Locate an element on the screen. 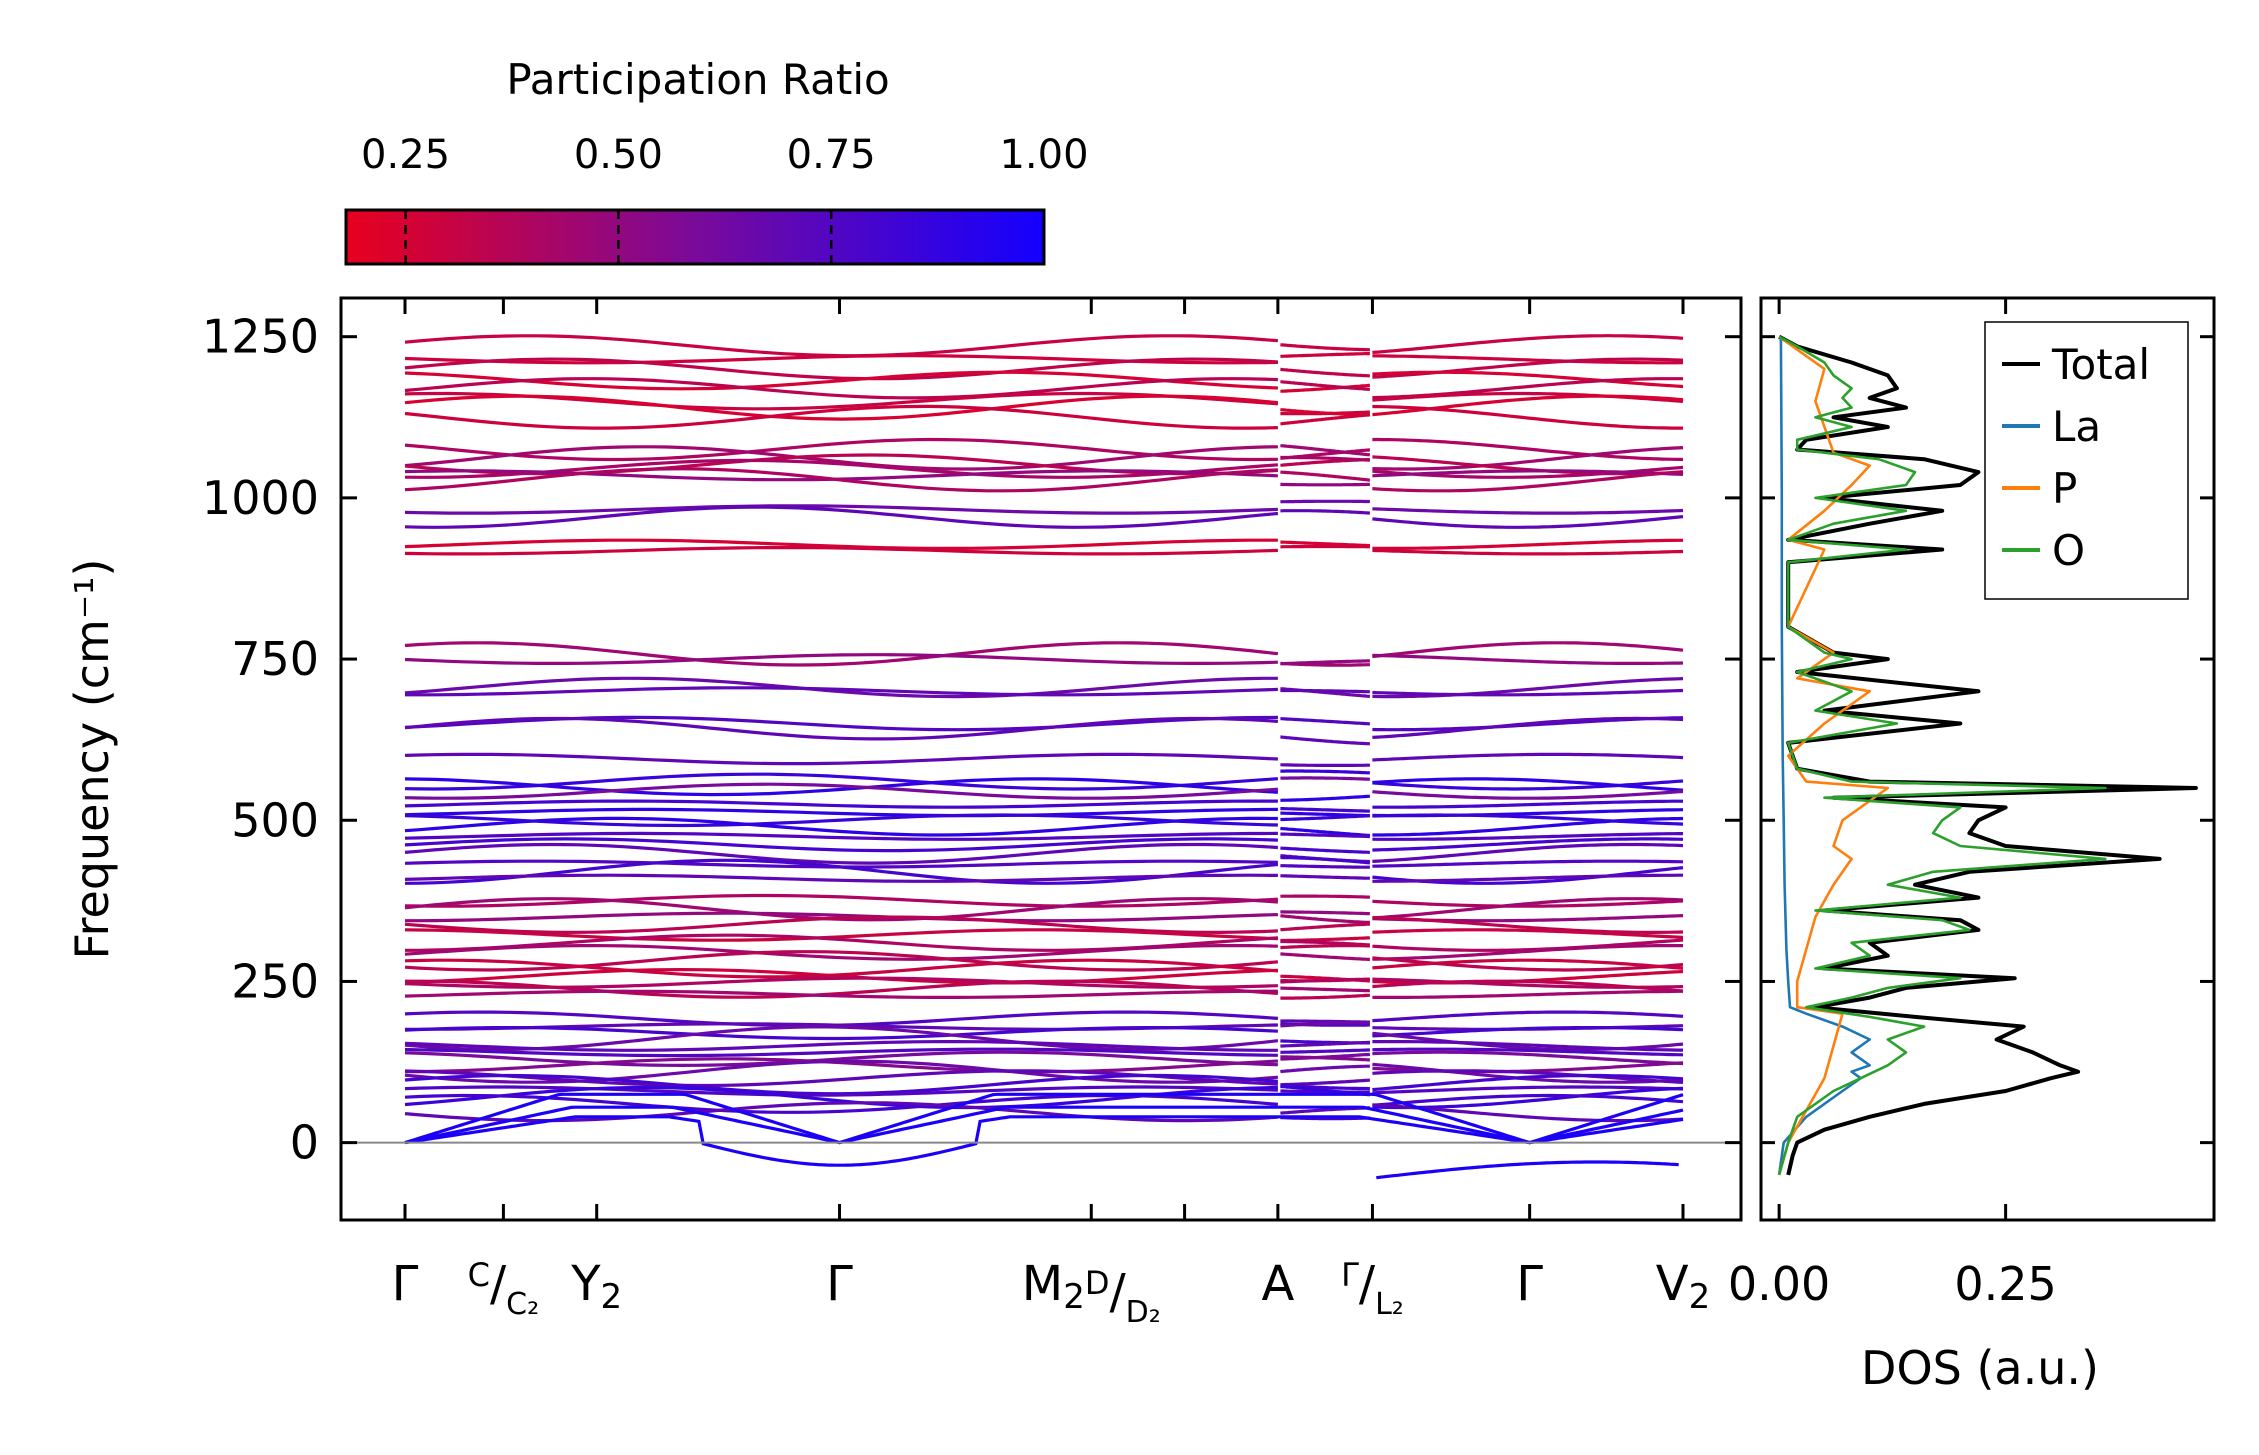 This screenshot has width=2259, height=1455. dos-axes-ticks: 0.00 0.25 is located at coordinates (1971, 804).